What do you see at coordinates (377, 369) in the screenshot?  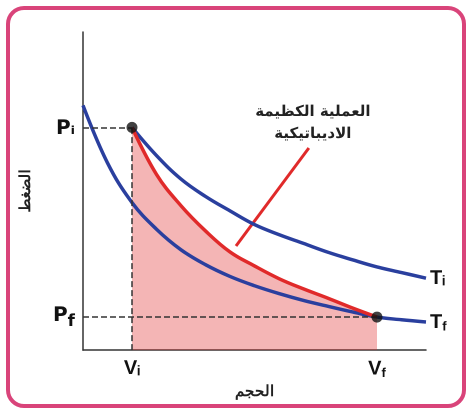 I see `x-tick-label: Vf` at bounding box center [377, 369].